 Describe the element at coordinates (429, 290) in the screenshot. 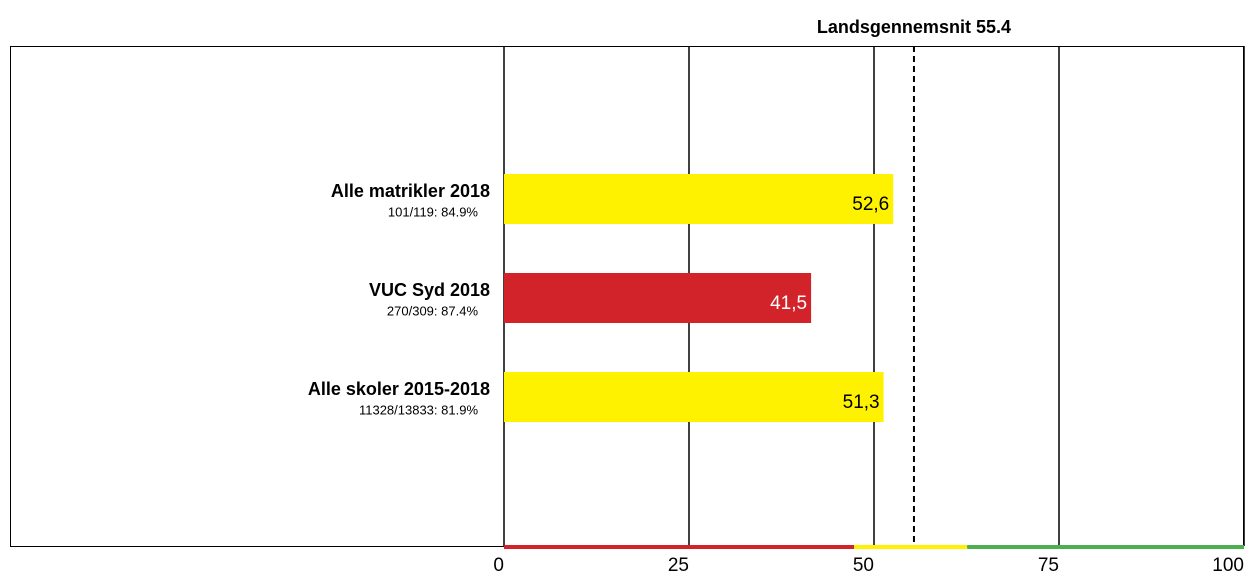

I see `category-label: VUC Syd 2018` at that location.